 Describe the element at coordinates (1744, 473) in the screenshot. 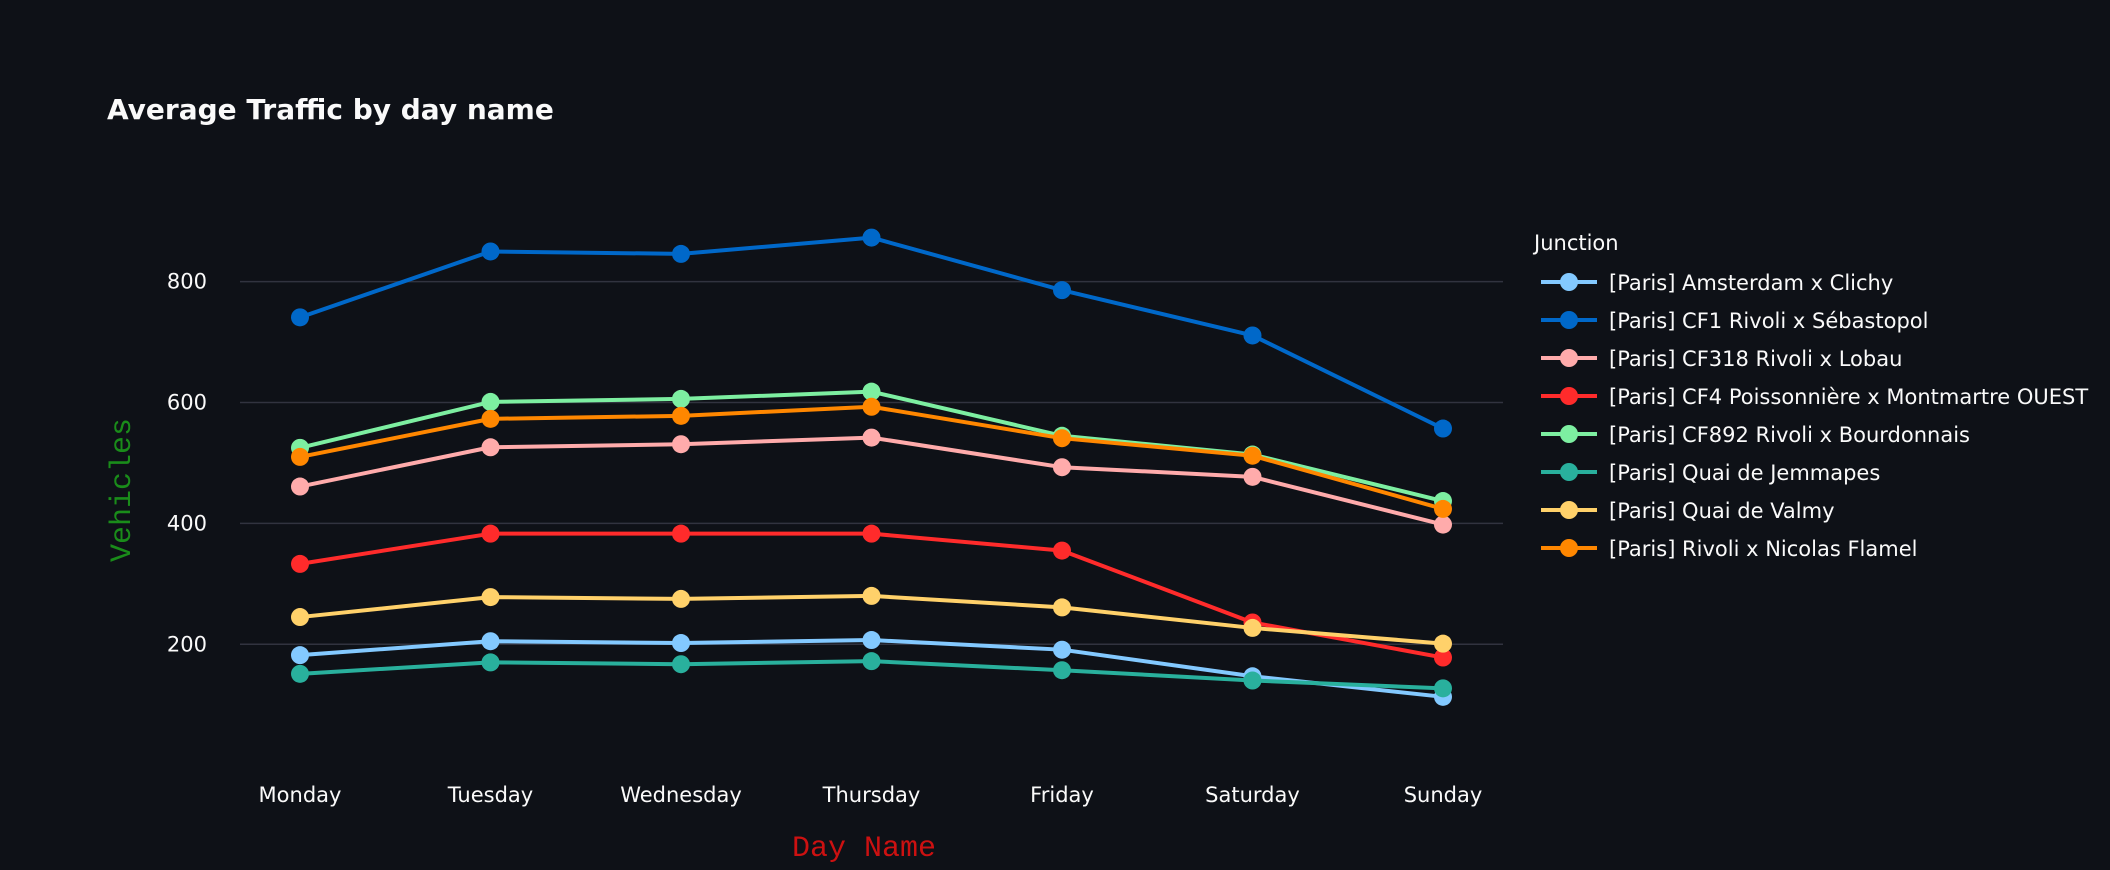

I see `legend-label: [Paris] Quai de Jemmapes` at that location.